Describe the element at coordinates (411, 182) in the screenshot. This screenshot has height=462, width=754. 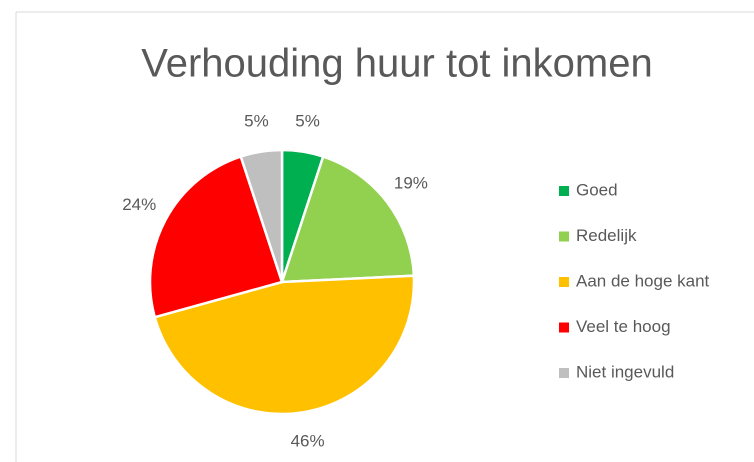
I see `data-label: 19%` at that location.